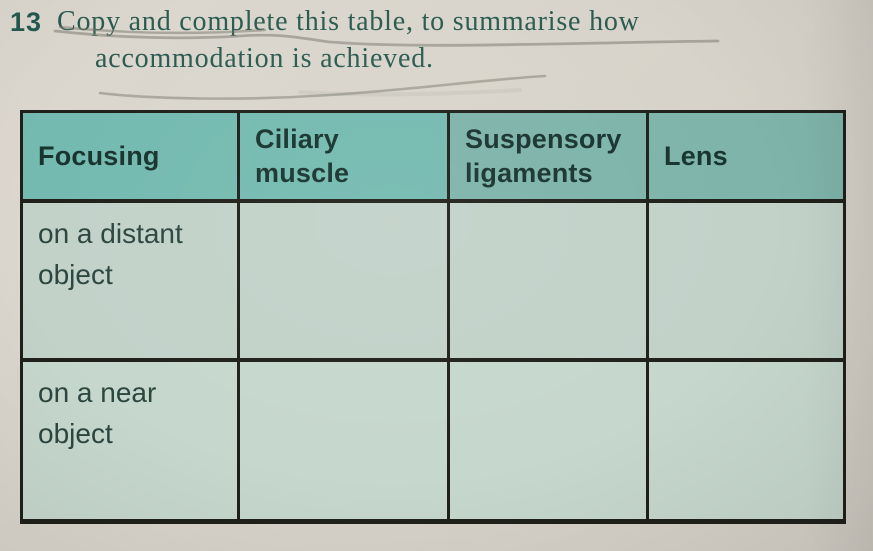  I want to click on cell-distant-lens, so click(746, 280).